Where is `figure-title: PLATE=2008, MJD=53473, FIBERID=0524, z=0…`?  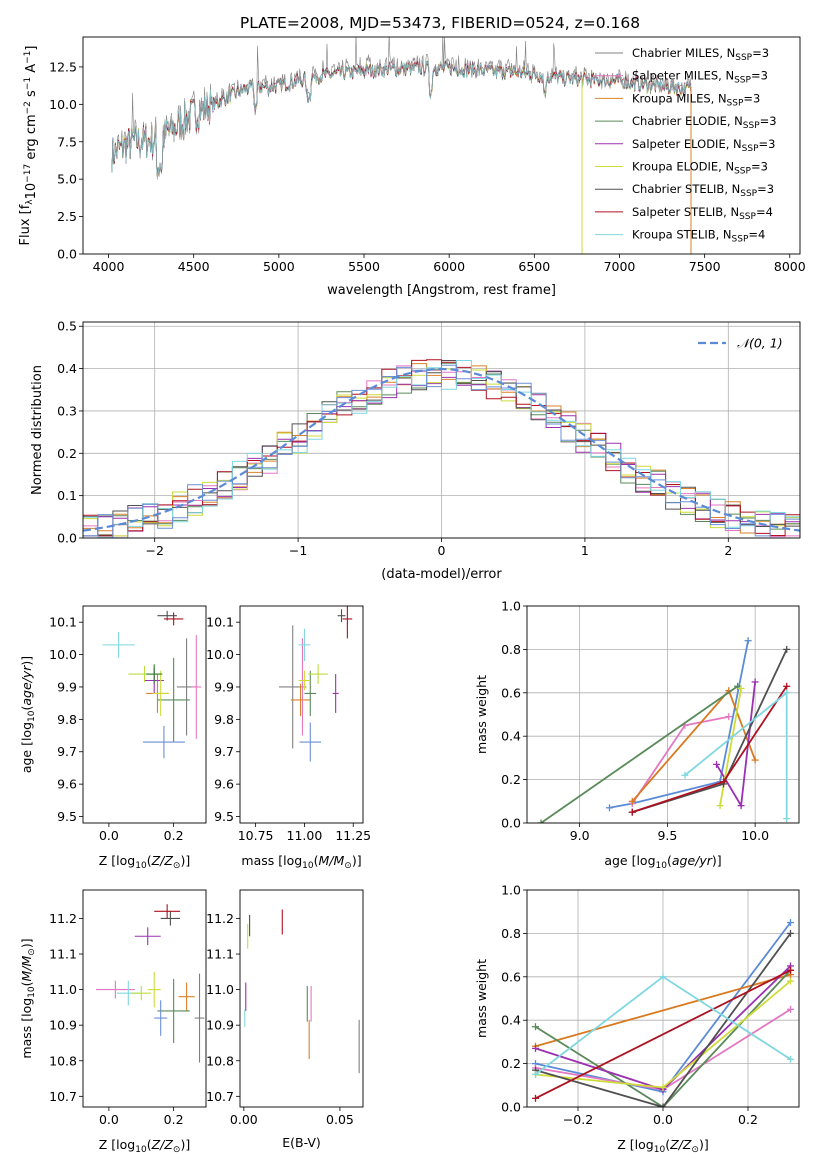 figure-title: PLATE=2008, MJD=53473, FIBERID=0524, z=0… is located at coordinates (440, 23).